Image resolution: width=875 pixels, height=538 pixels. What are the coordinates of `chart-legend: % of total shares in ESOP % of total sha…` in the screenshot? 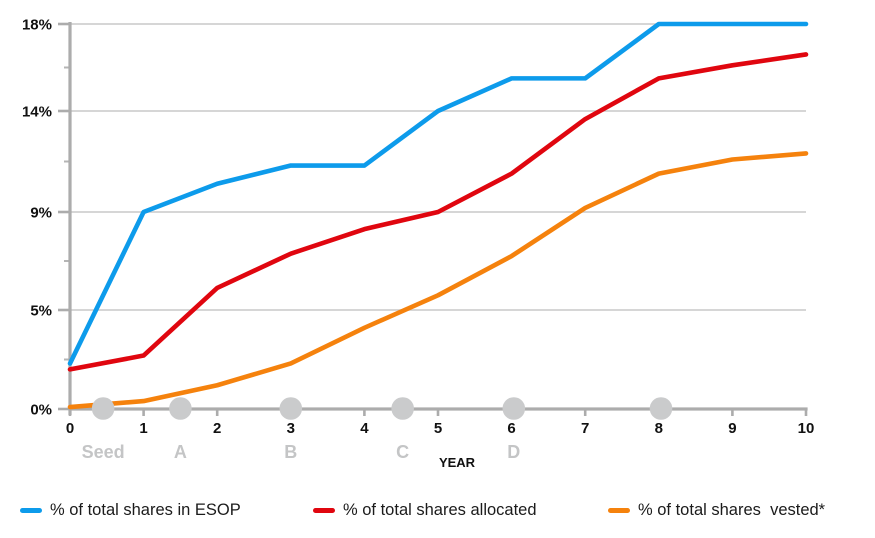 It's located at (437, 512).